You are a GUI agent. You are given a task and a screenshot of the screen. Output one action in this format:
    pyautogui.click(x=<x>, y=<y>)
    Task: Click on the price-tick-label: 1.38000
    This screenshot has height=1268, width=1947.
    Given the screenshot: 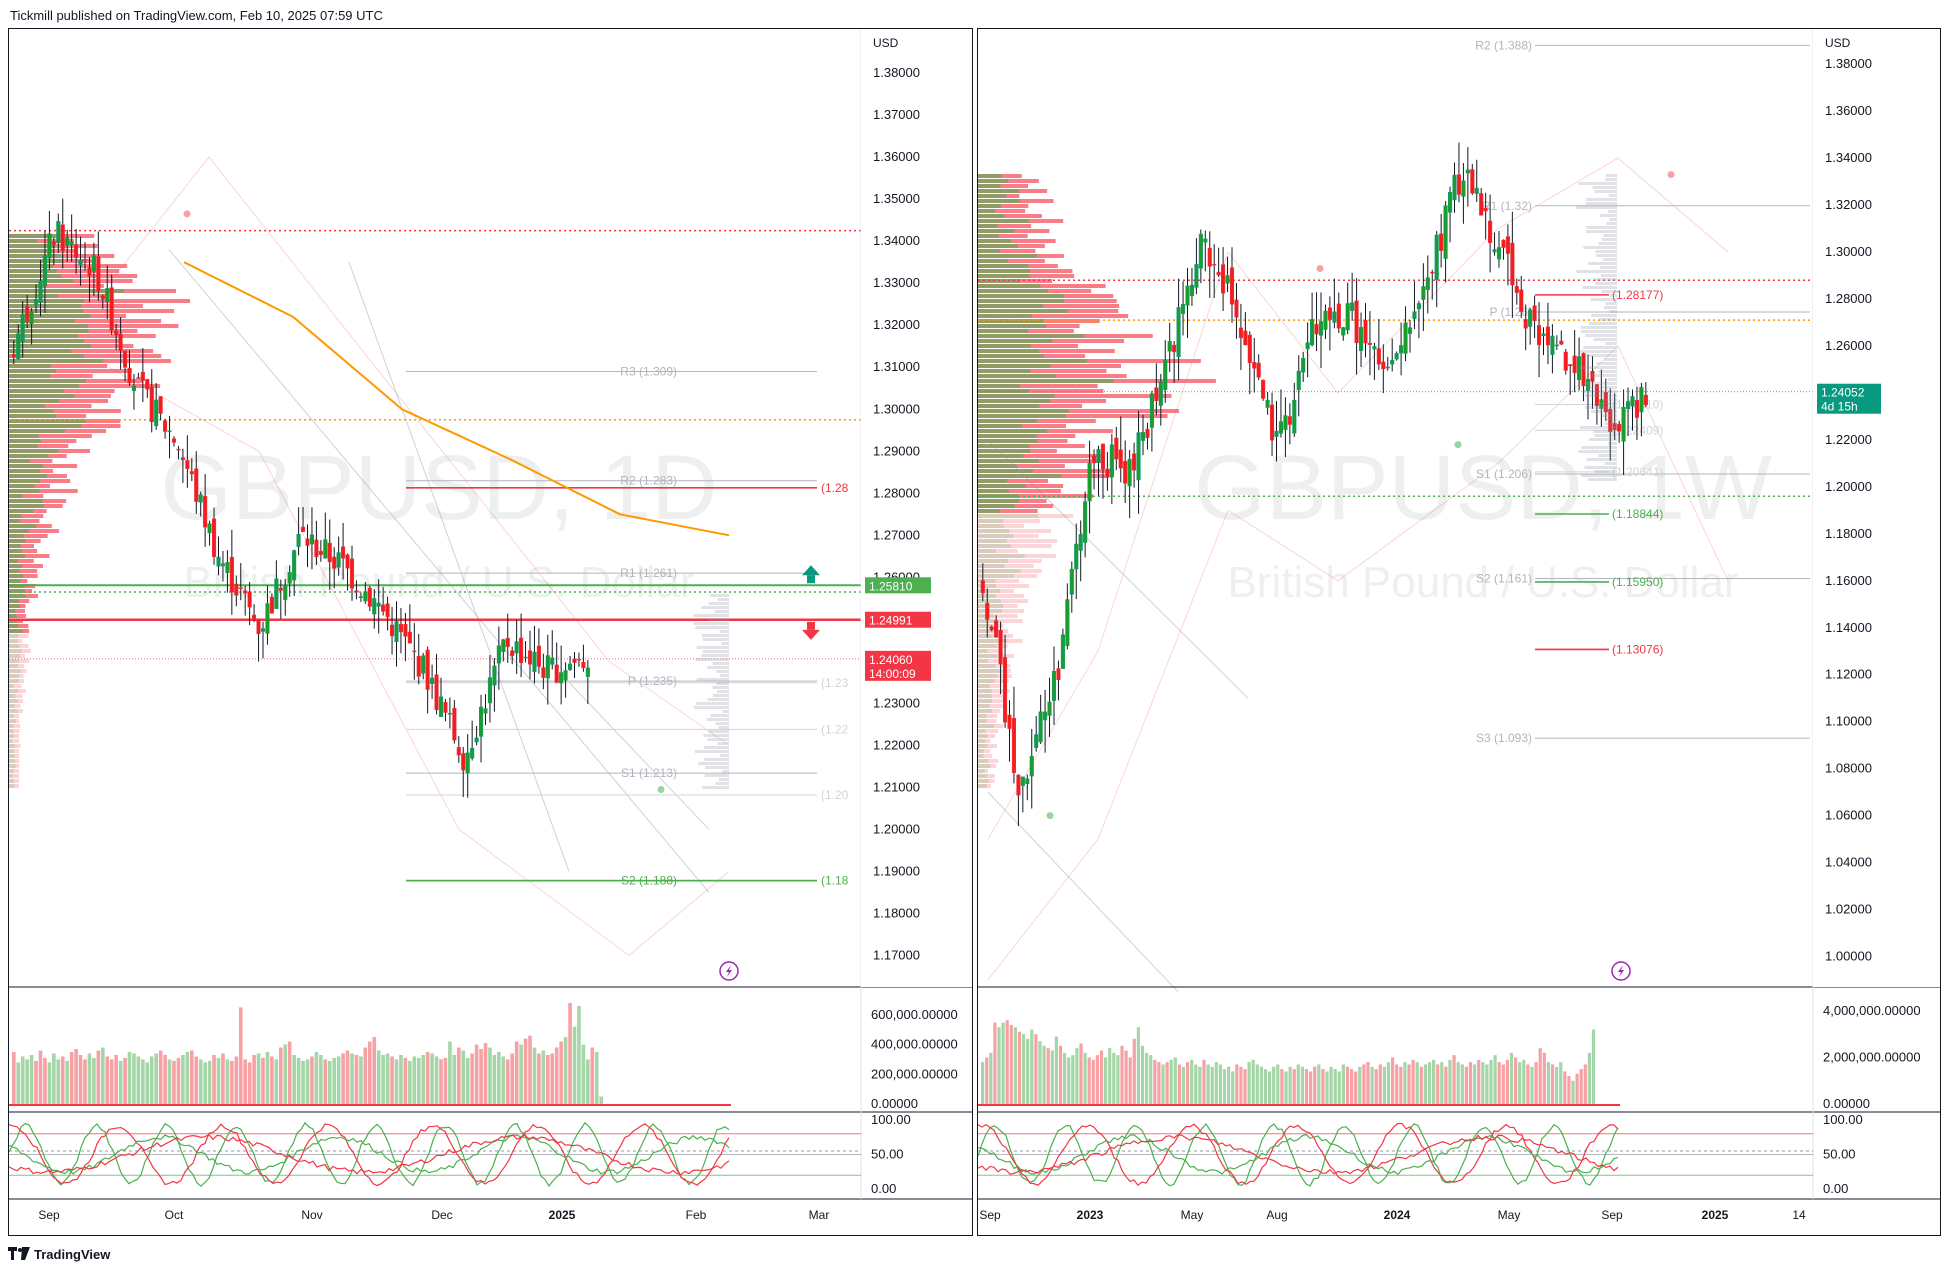 What is the action you would take?
    pyautogui.click(x=1848, y=63)
    